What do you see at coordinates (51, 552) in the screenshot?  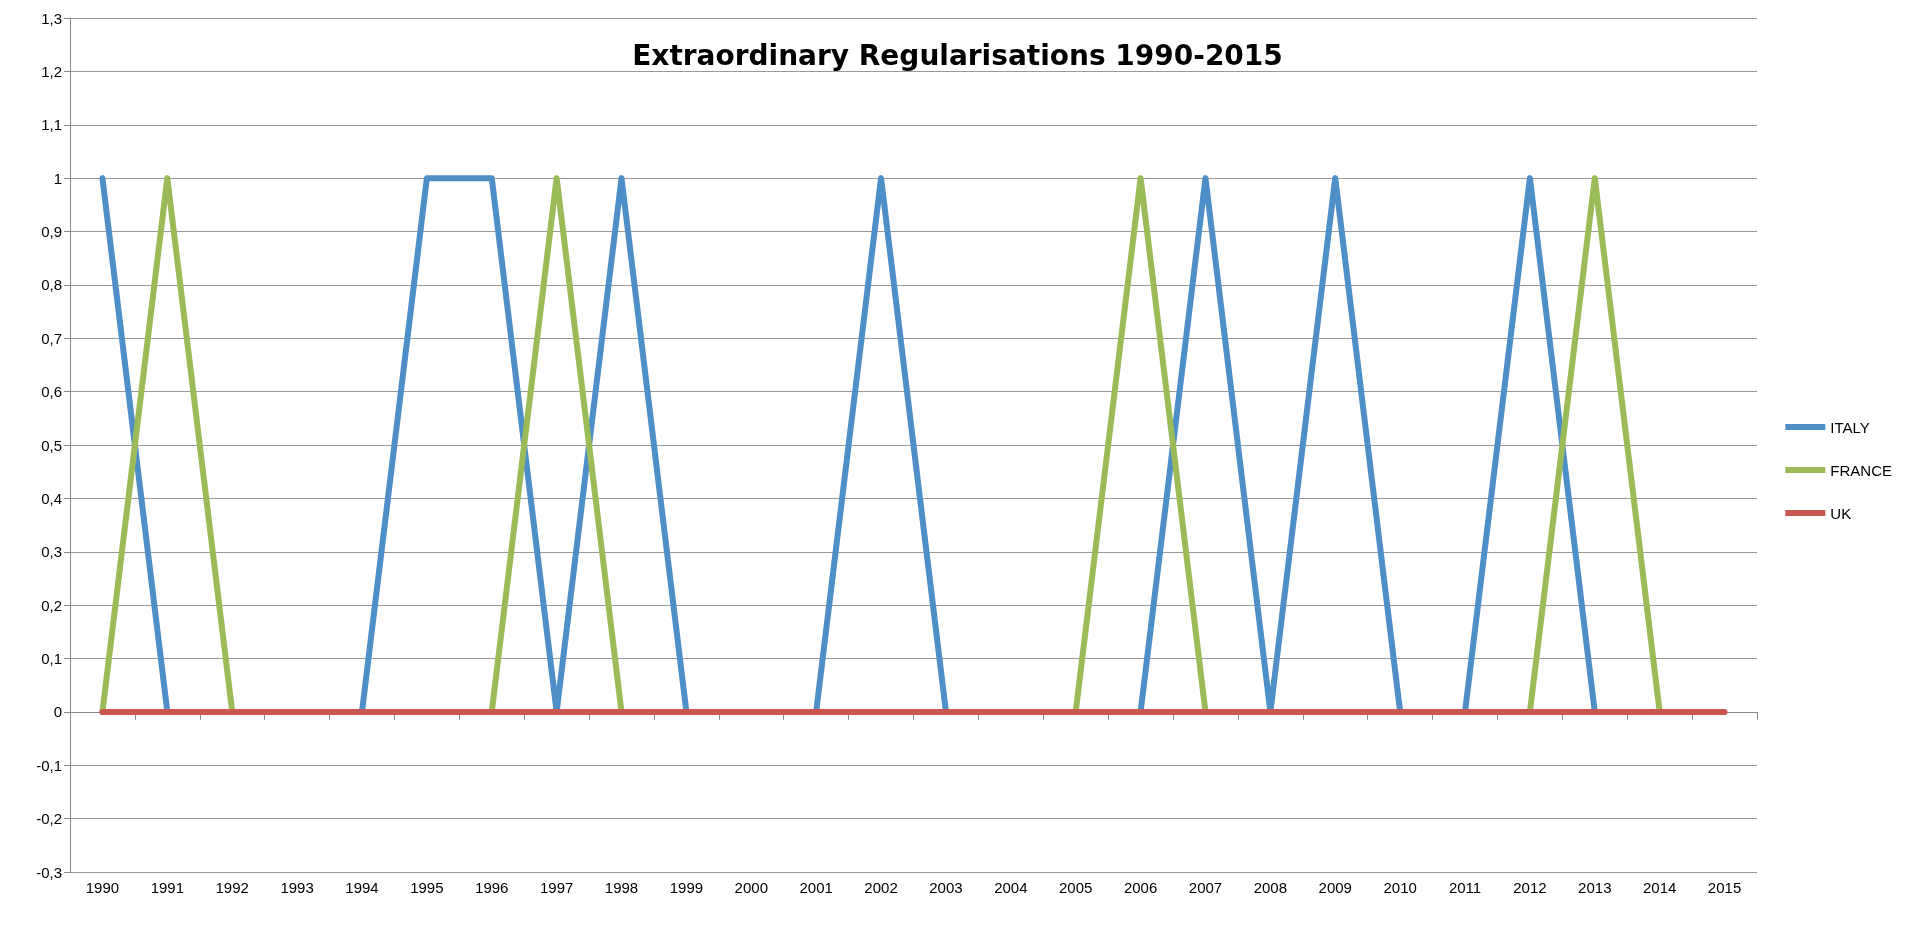 I see `y-tick-label: 0,3` at bounding box center [51, 552].